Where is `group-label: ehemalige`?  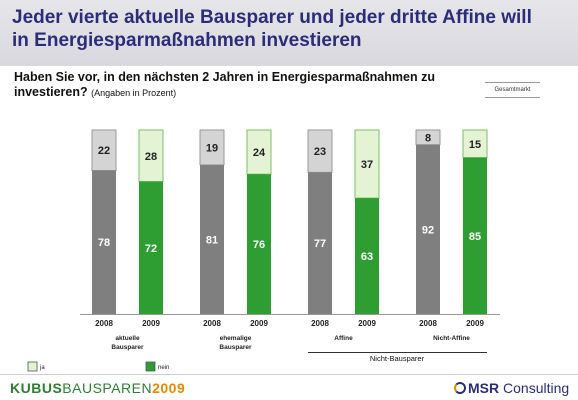
group-label: ehemalige is located at coordinates (236, 338).